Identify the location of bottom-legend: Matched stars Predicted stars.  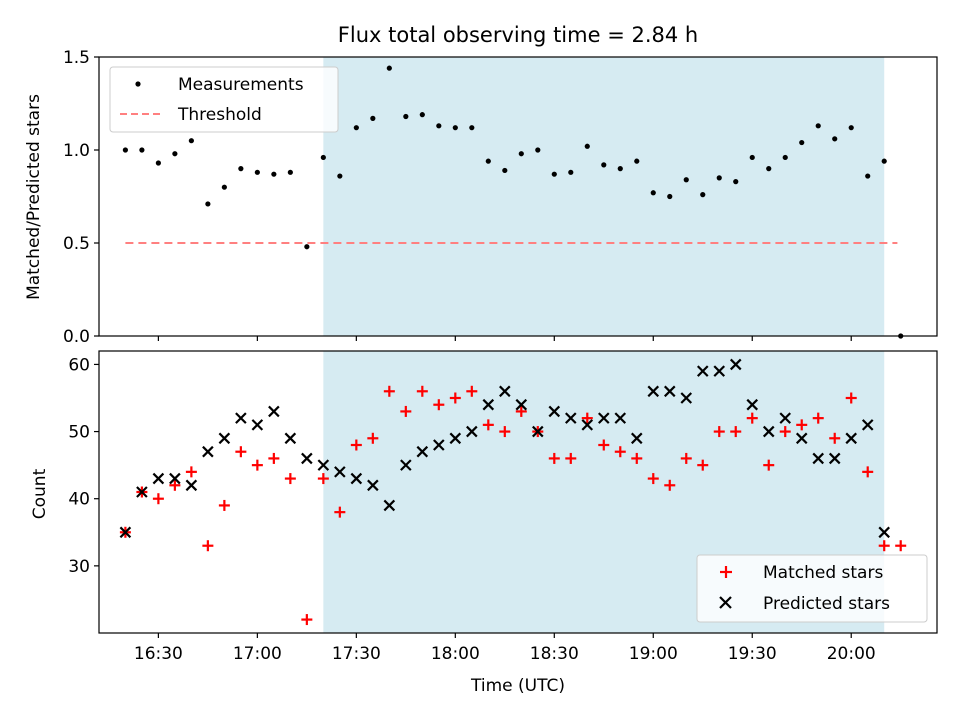
(812, 588).